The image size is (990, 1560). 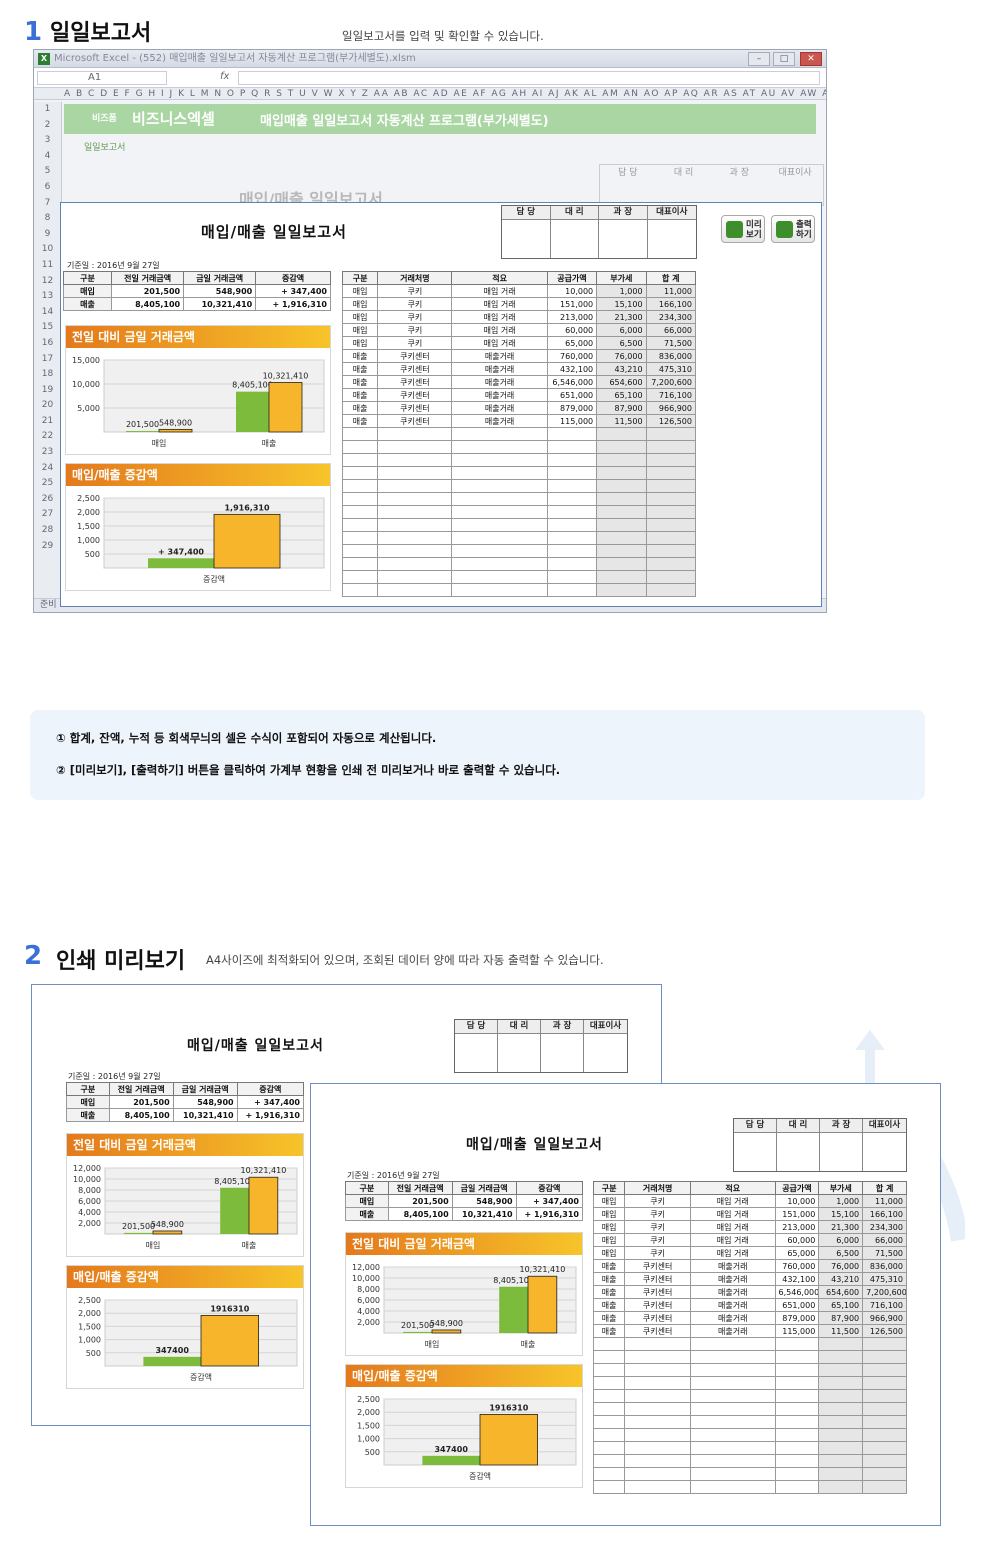 What do you see at coordinates (841, 1201) in the screenshot?
I see `detail-cell: 1,000` at bounding box center [841, 1201].